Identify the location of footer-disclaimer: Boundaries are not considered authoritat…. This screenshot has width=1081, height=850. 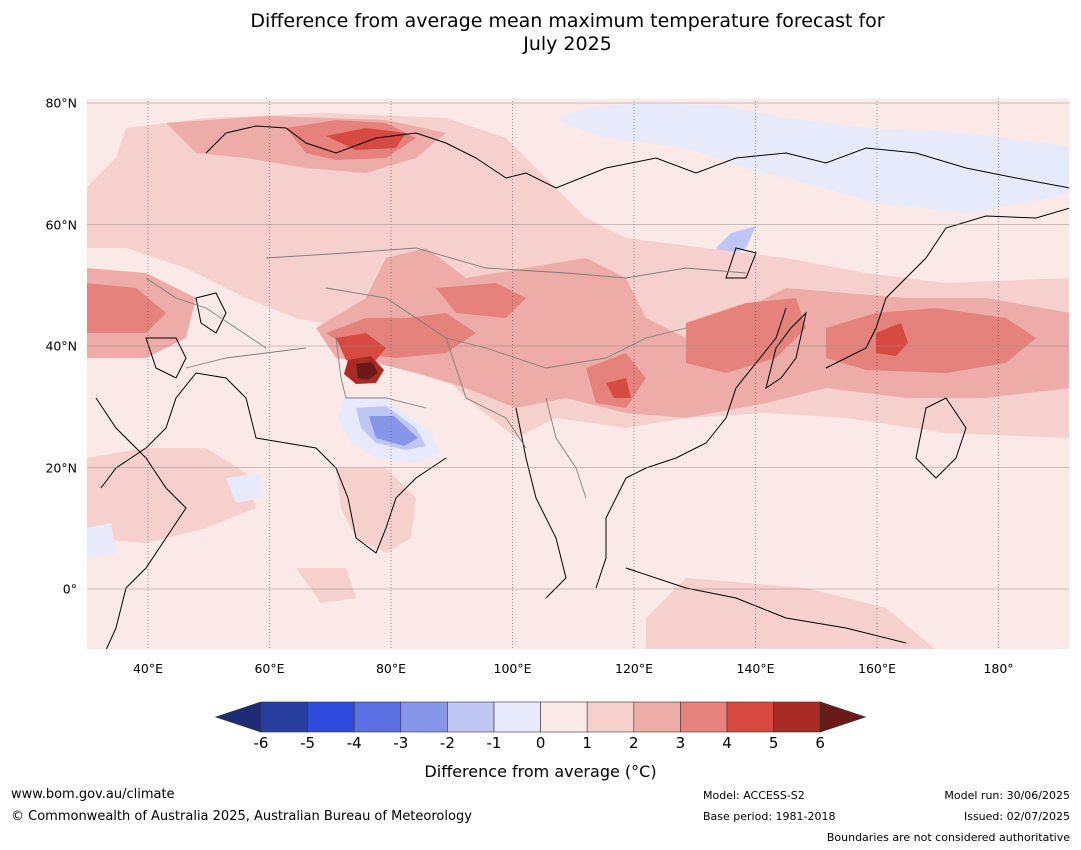
(948, 837).